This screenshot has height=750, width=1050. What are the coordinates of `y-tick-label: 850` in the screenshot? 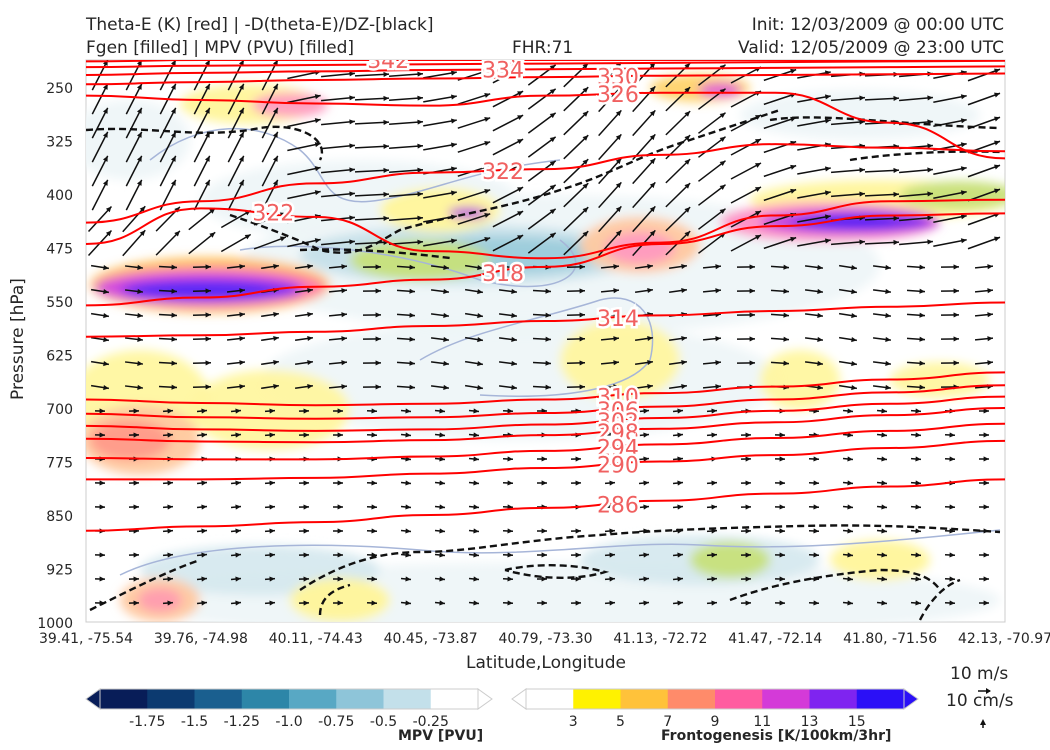 It's located at (59, 517).